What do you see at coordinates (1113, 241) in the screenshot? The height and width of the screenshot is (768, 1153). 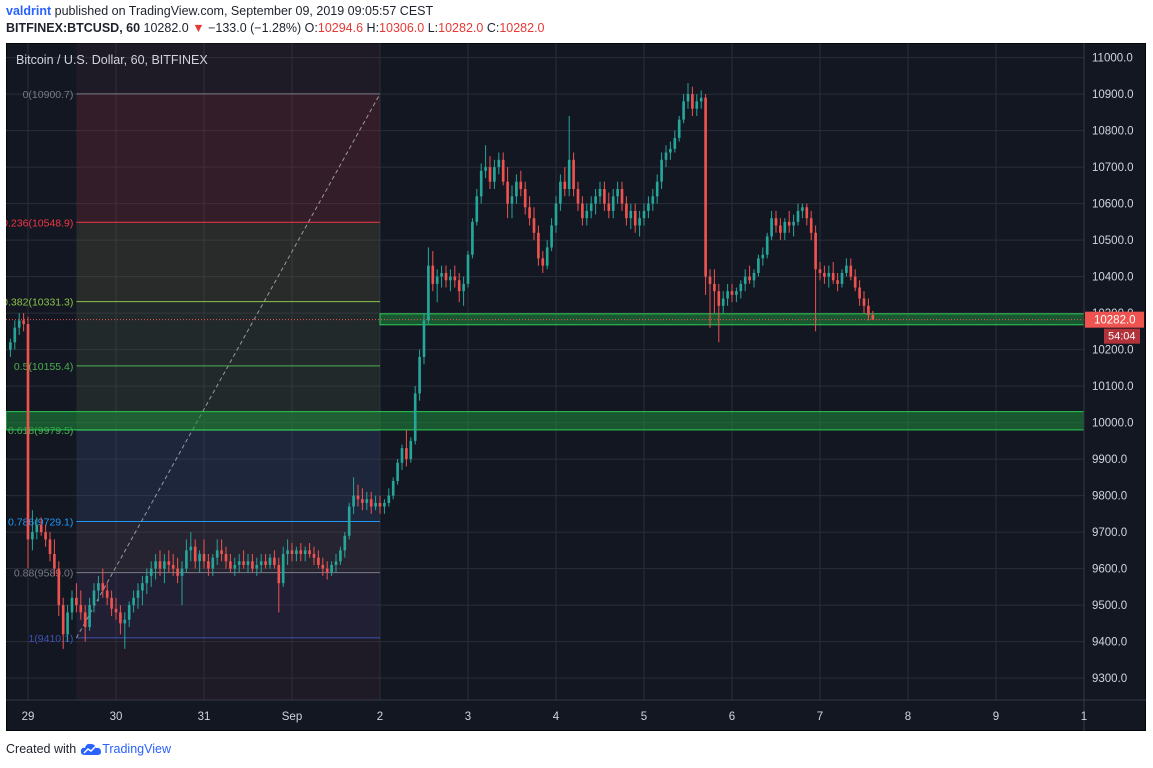 I see `price-tick-label: 10500.0` at bounding box center [1113, 241].